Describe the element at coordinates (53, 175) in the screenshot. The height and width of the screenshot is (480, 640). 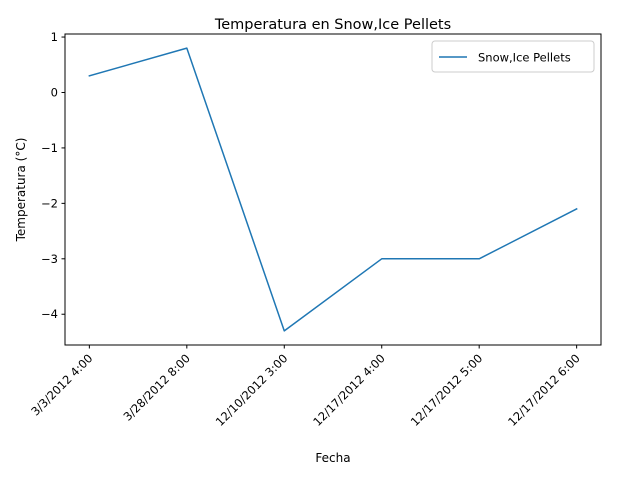
I see `y-axis-ticks: 1 0 −1 −2 −3 −4` at that location.